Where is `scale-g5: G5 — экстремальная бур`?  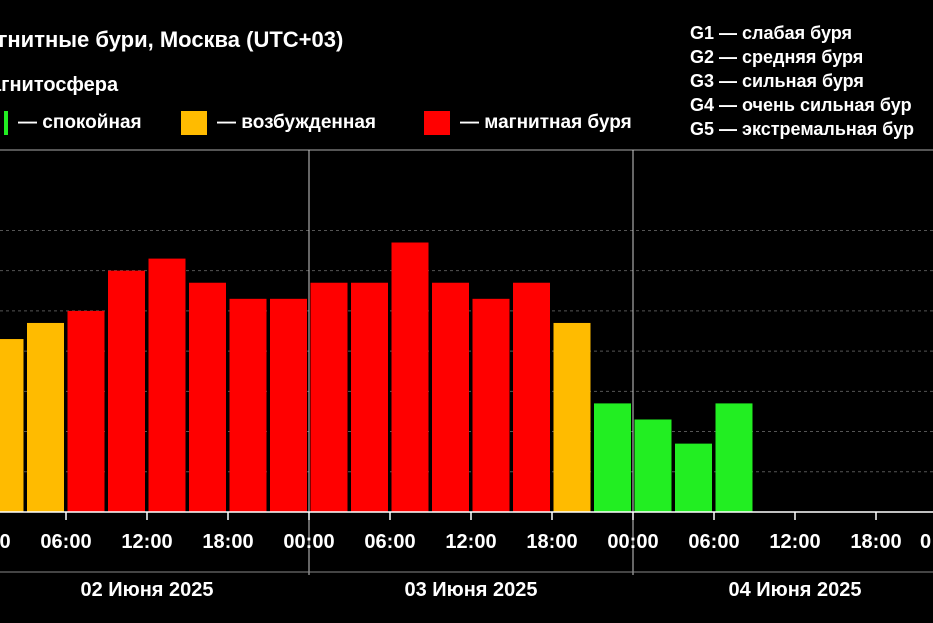 scale-g5: G5 — экстремальная бур is located at coordinates (802, 129).